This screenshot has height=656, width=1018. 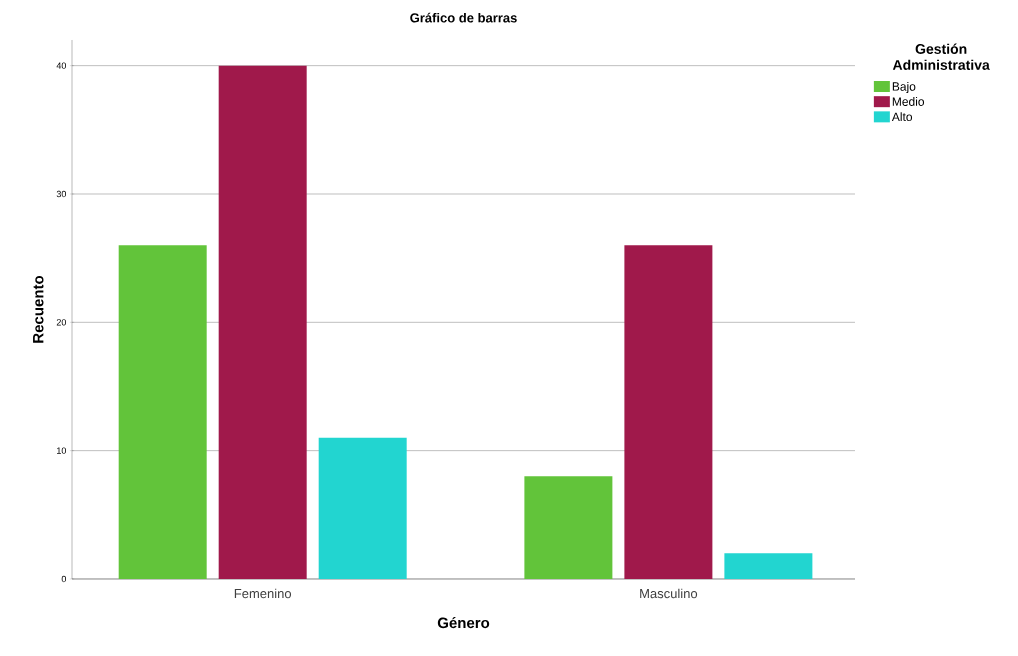 What do you see at coordinates (908, 101) in the screenshot?
I see `legend-label: Medio` at bounding box center [908, 101].